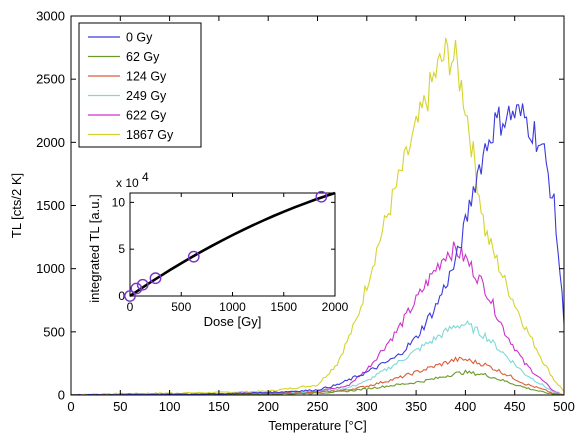 The image size is (579, 439). I want to click on x-tick-label: 50, so click(120, 406).